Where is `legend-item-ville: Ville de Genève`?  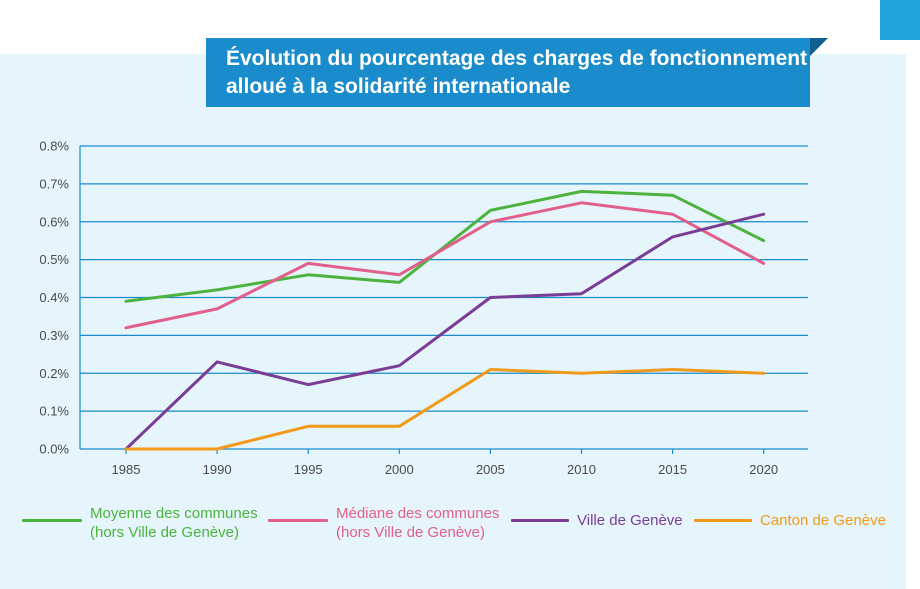 legend-item-ville: Ville de Genève is located at coordinates (597, 524).